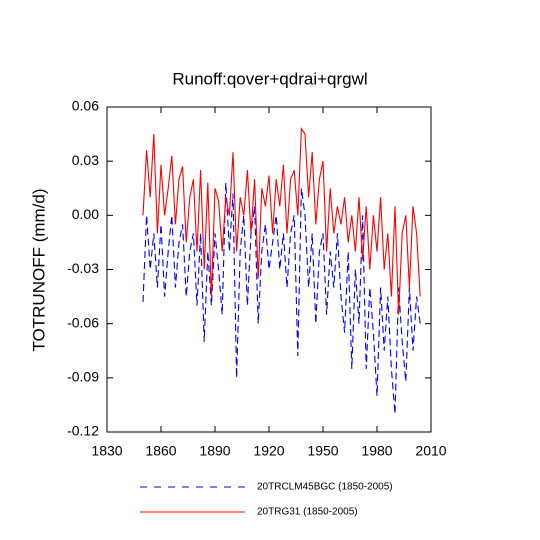 This screenshot has width=540, height=540. I want to click on y-axis-label: TOTRUNOFF (mm/d), so click(38, 269).